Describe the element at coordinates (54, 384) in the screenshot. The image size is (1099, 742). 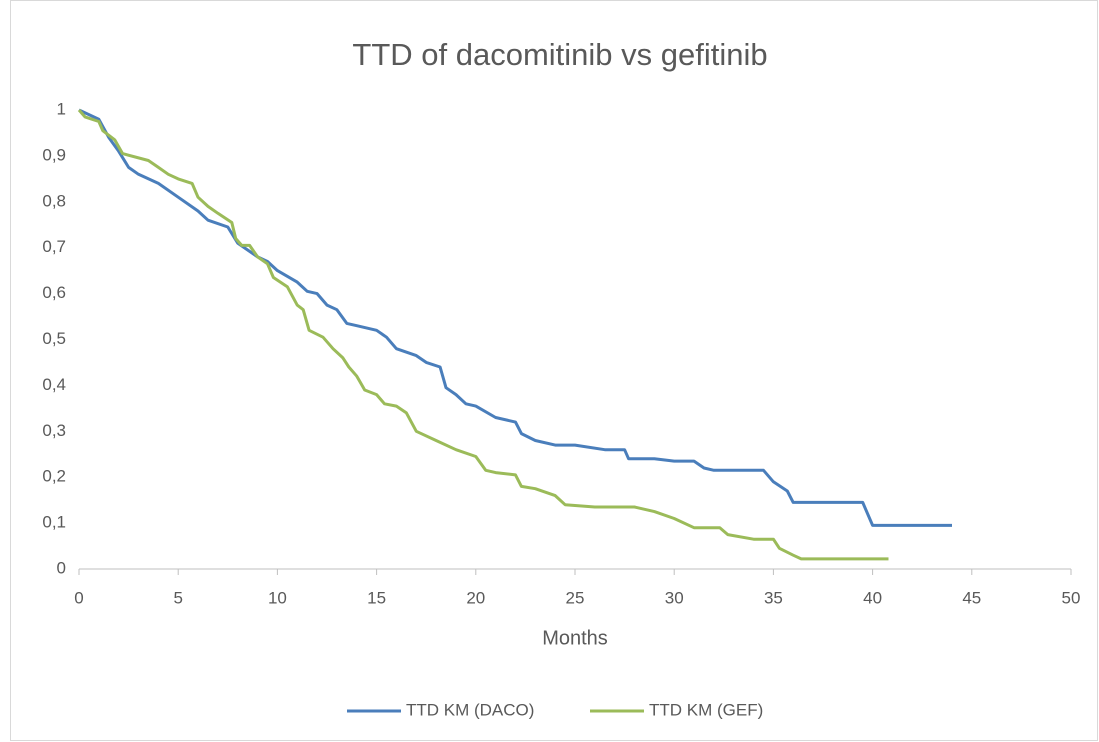
I see `y-tick-label: 0,4` at that location.